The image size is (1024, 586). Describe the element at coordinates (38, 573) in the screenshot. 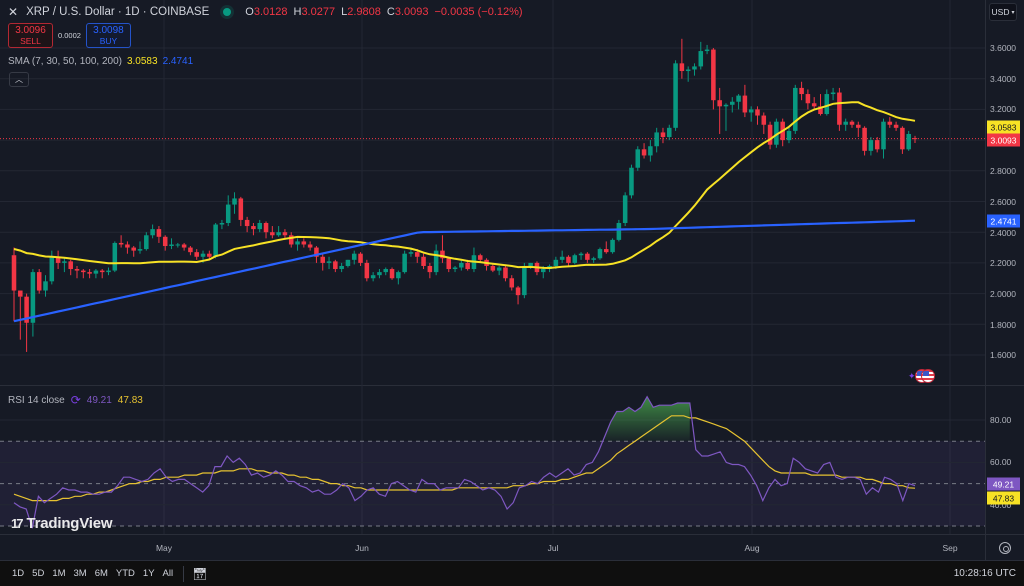

I see `range-5d-button: 5D` at that location.